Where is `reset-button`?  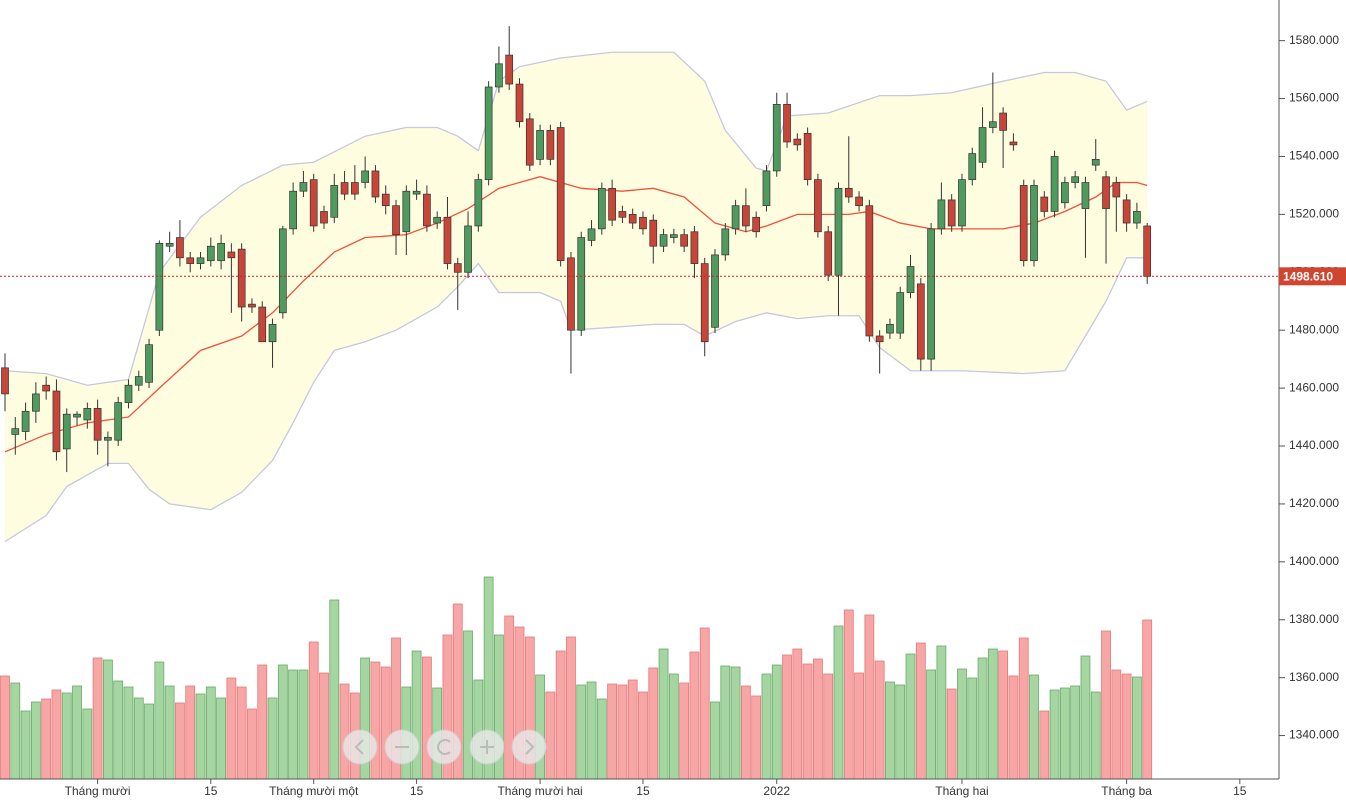 reset-button is located at coordinates (444, 747).